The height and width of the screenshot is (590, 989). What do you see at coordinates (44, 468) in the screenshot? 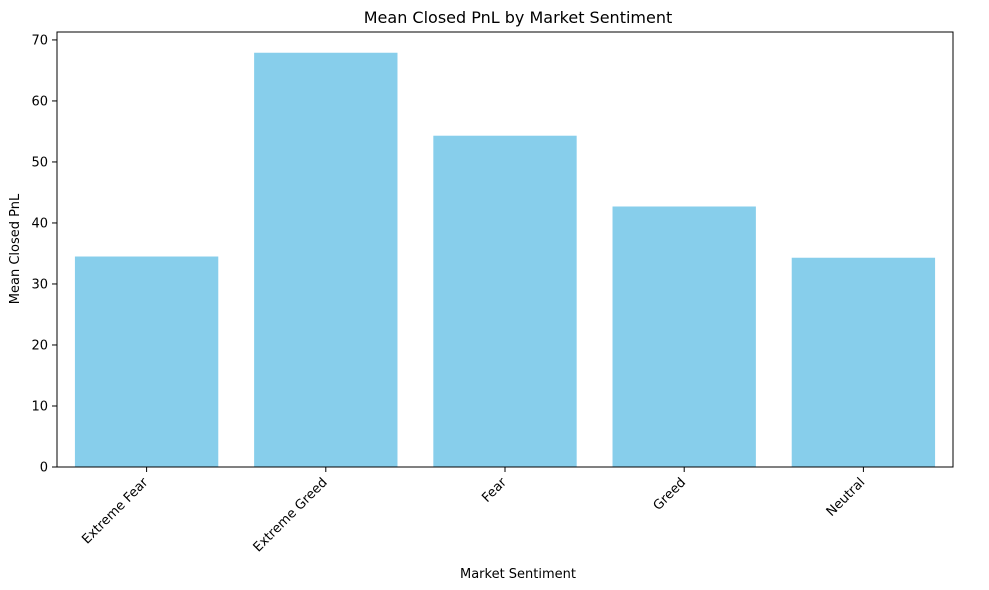
I see `y-tick-label: 0` at bounding box center [44, 468].